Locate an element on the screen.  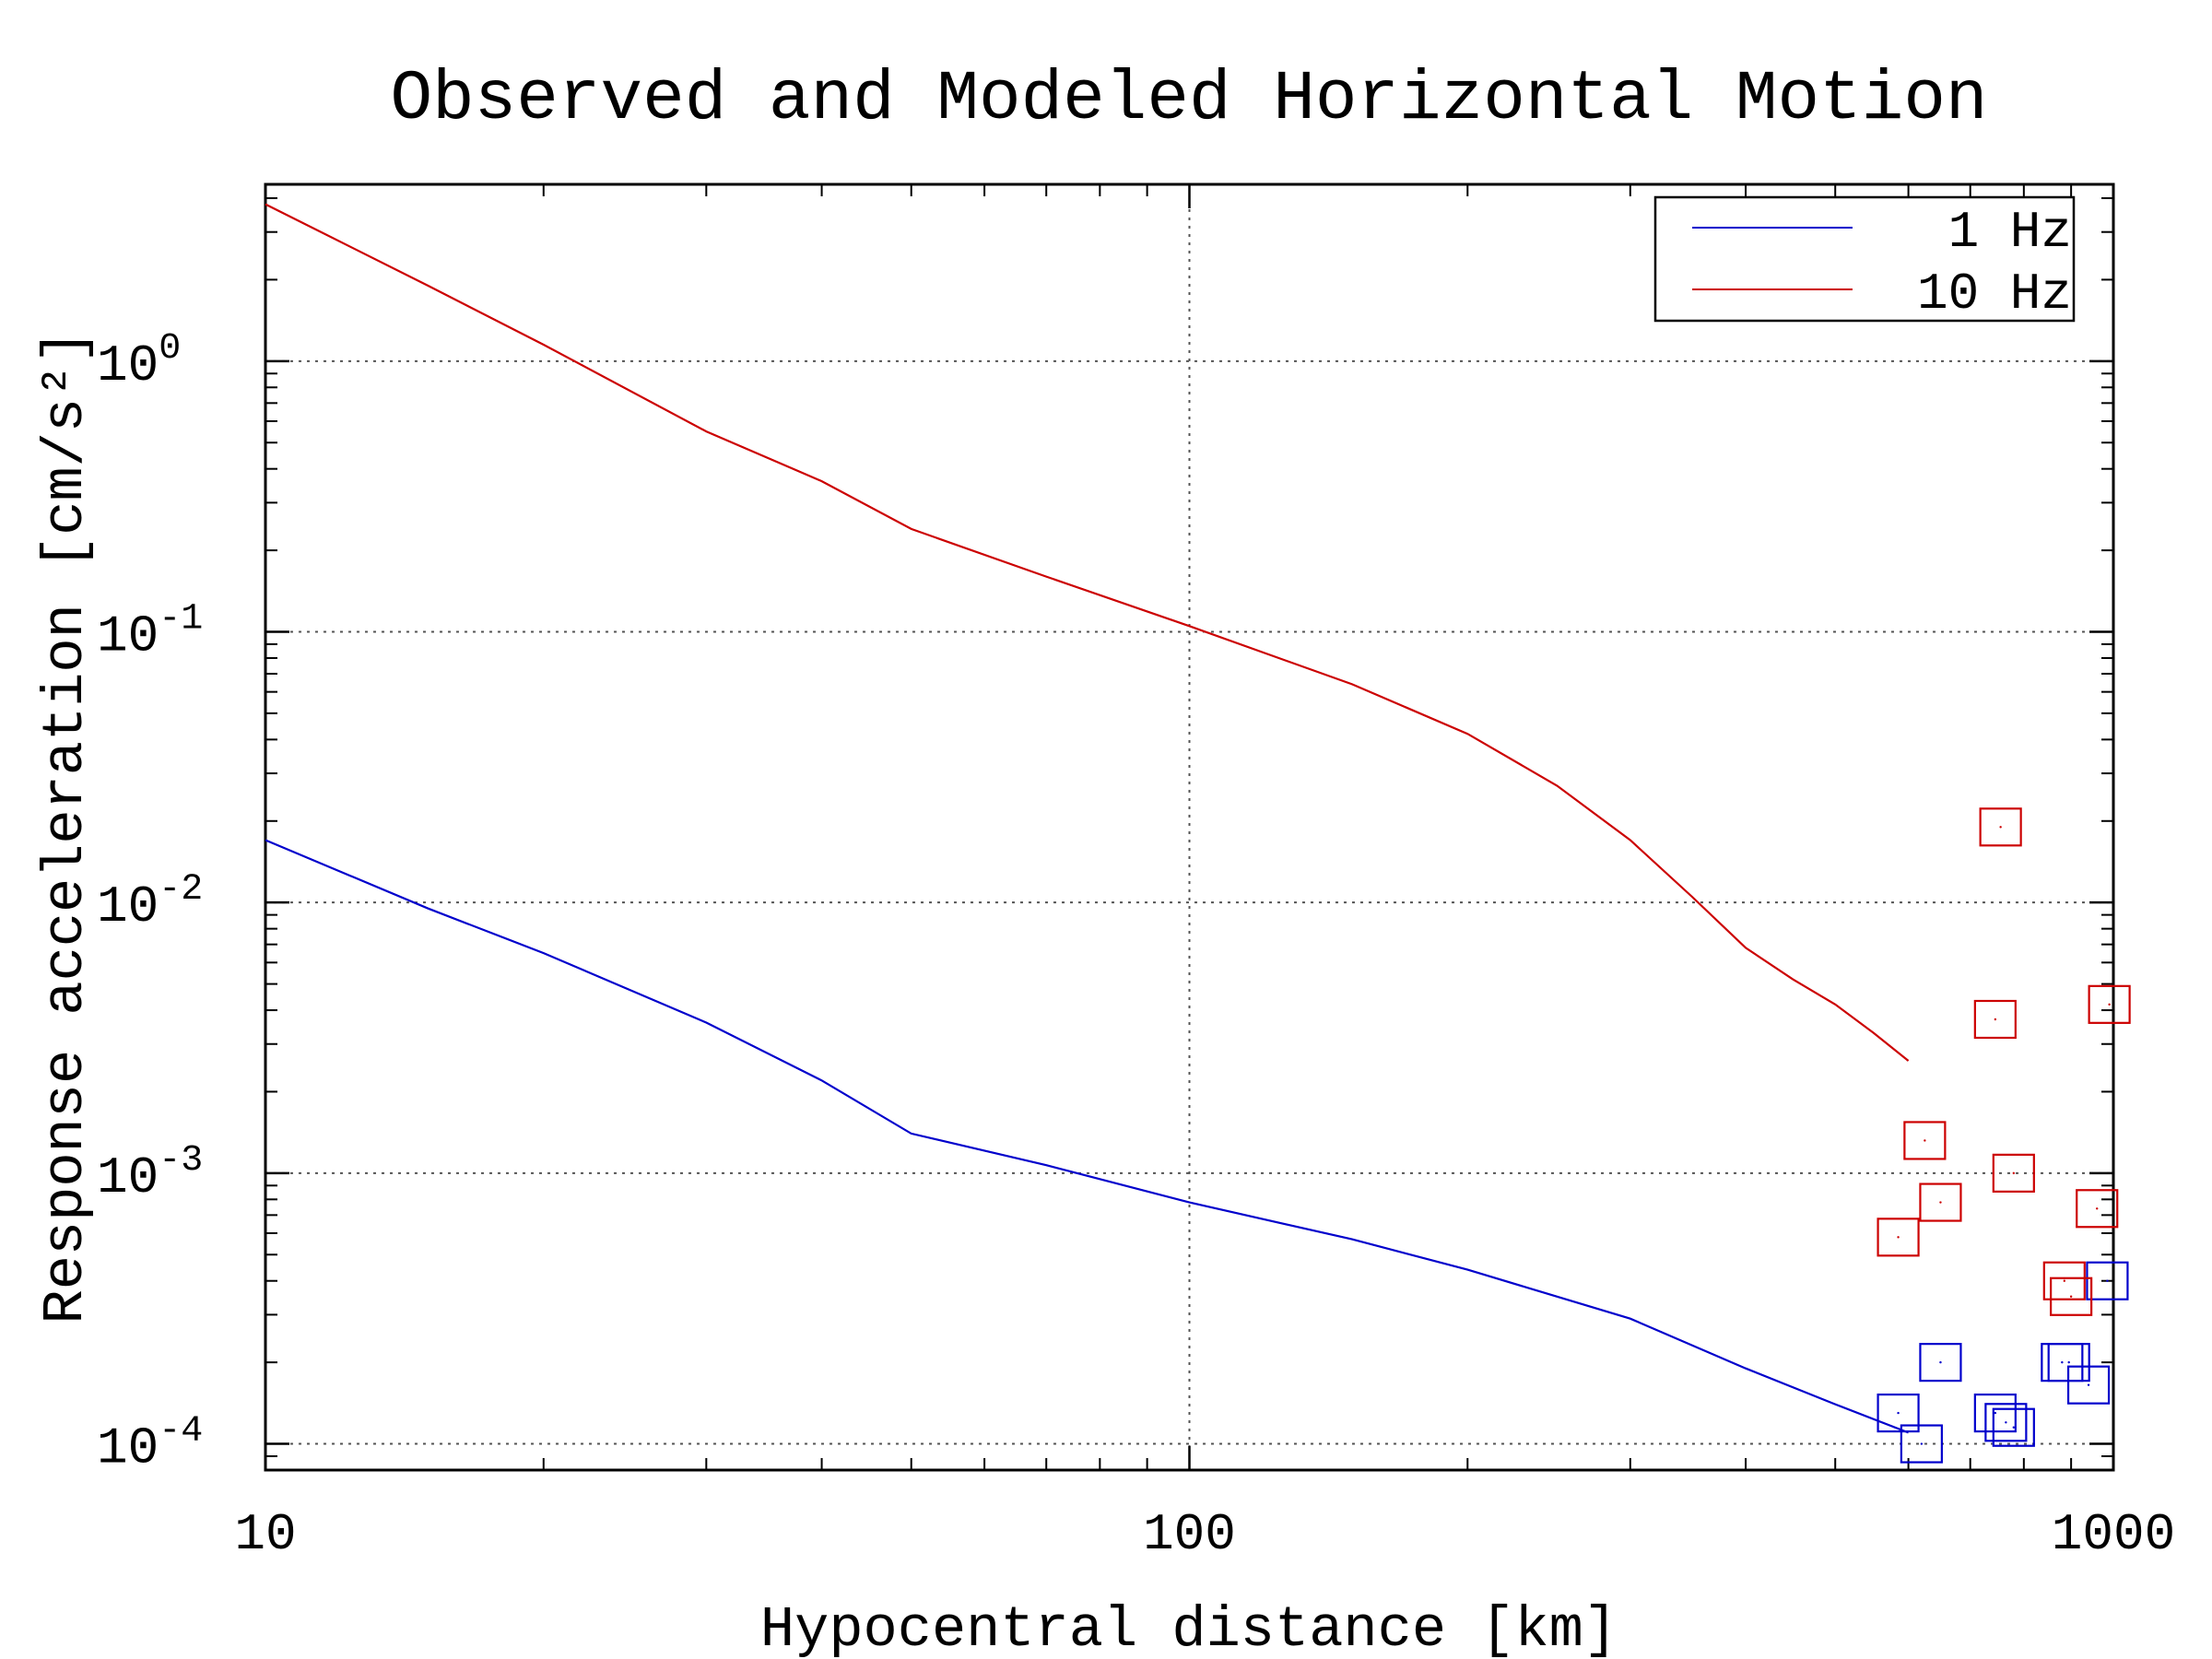
legend: 1 Hz 10 Hz is located at coordinates (1864, 259).